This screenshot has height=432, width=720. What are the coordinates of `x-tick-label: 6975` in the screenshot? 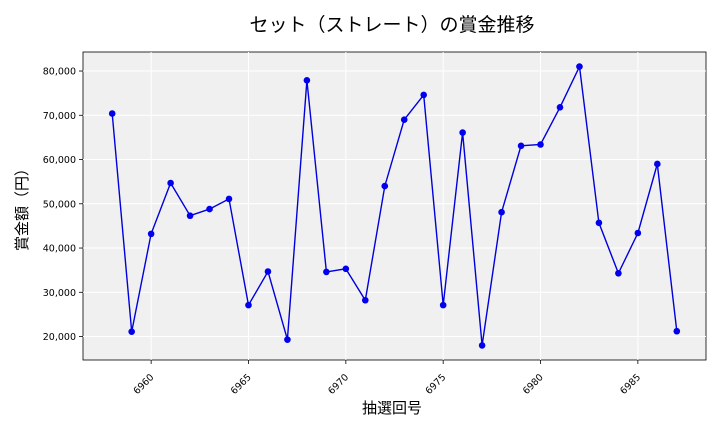 It's located at (436, 384).